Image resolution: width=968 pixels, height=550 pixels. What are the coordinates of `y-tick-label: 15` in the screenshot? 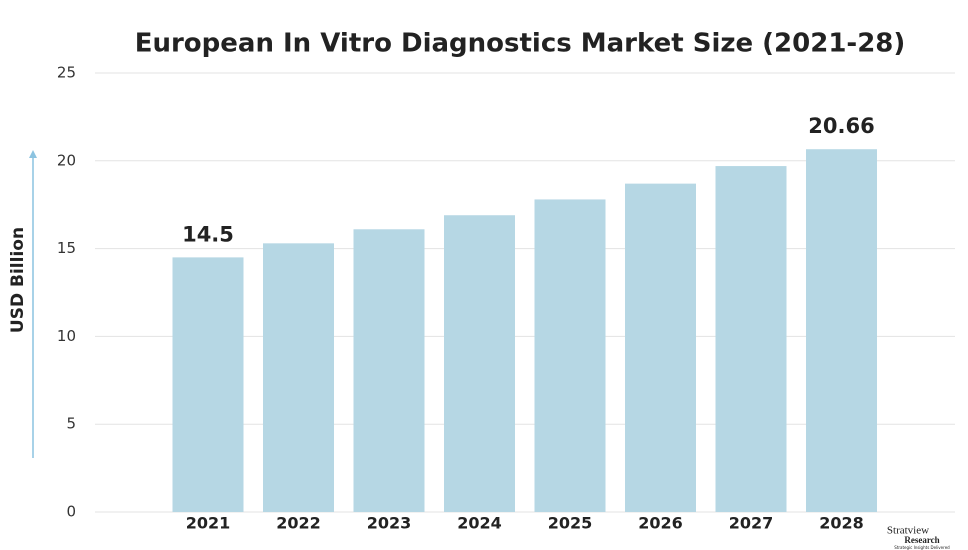 It's located at (66, 248).